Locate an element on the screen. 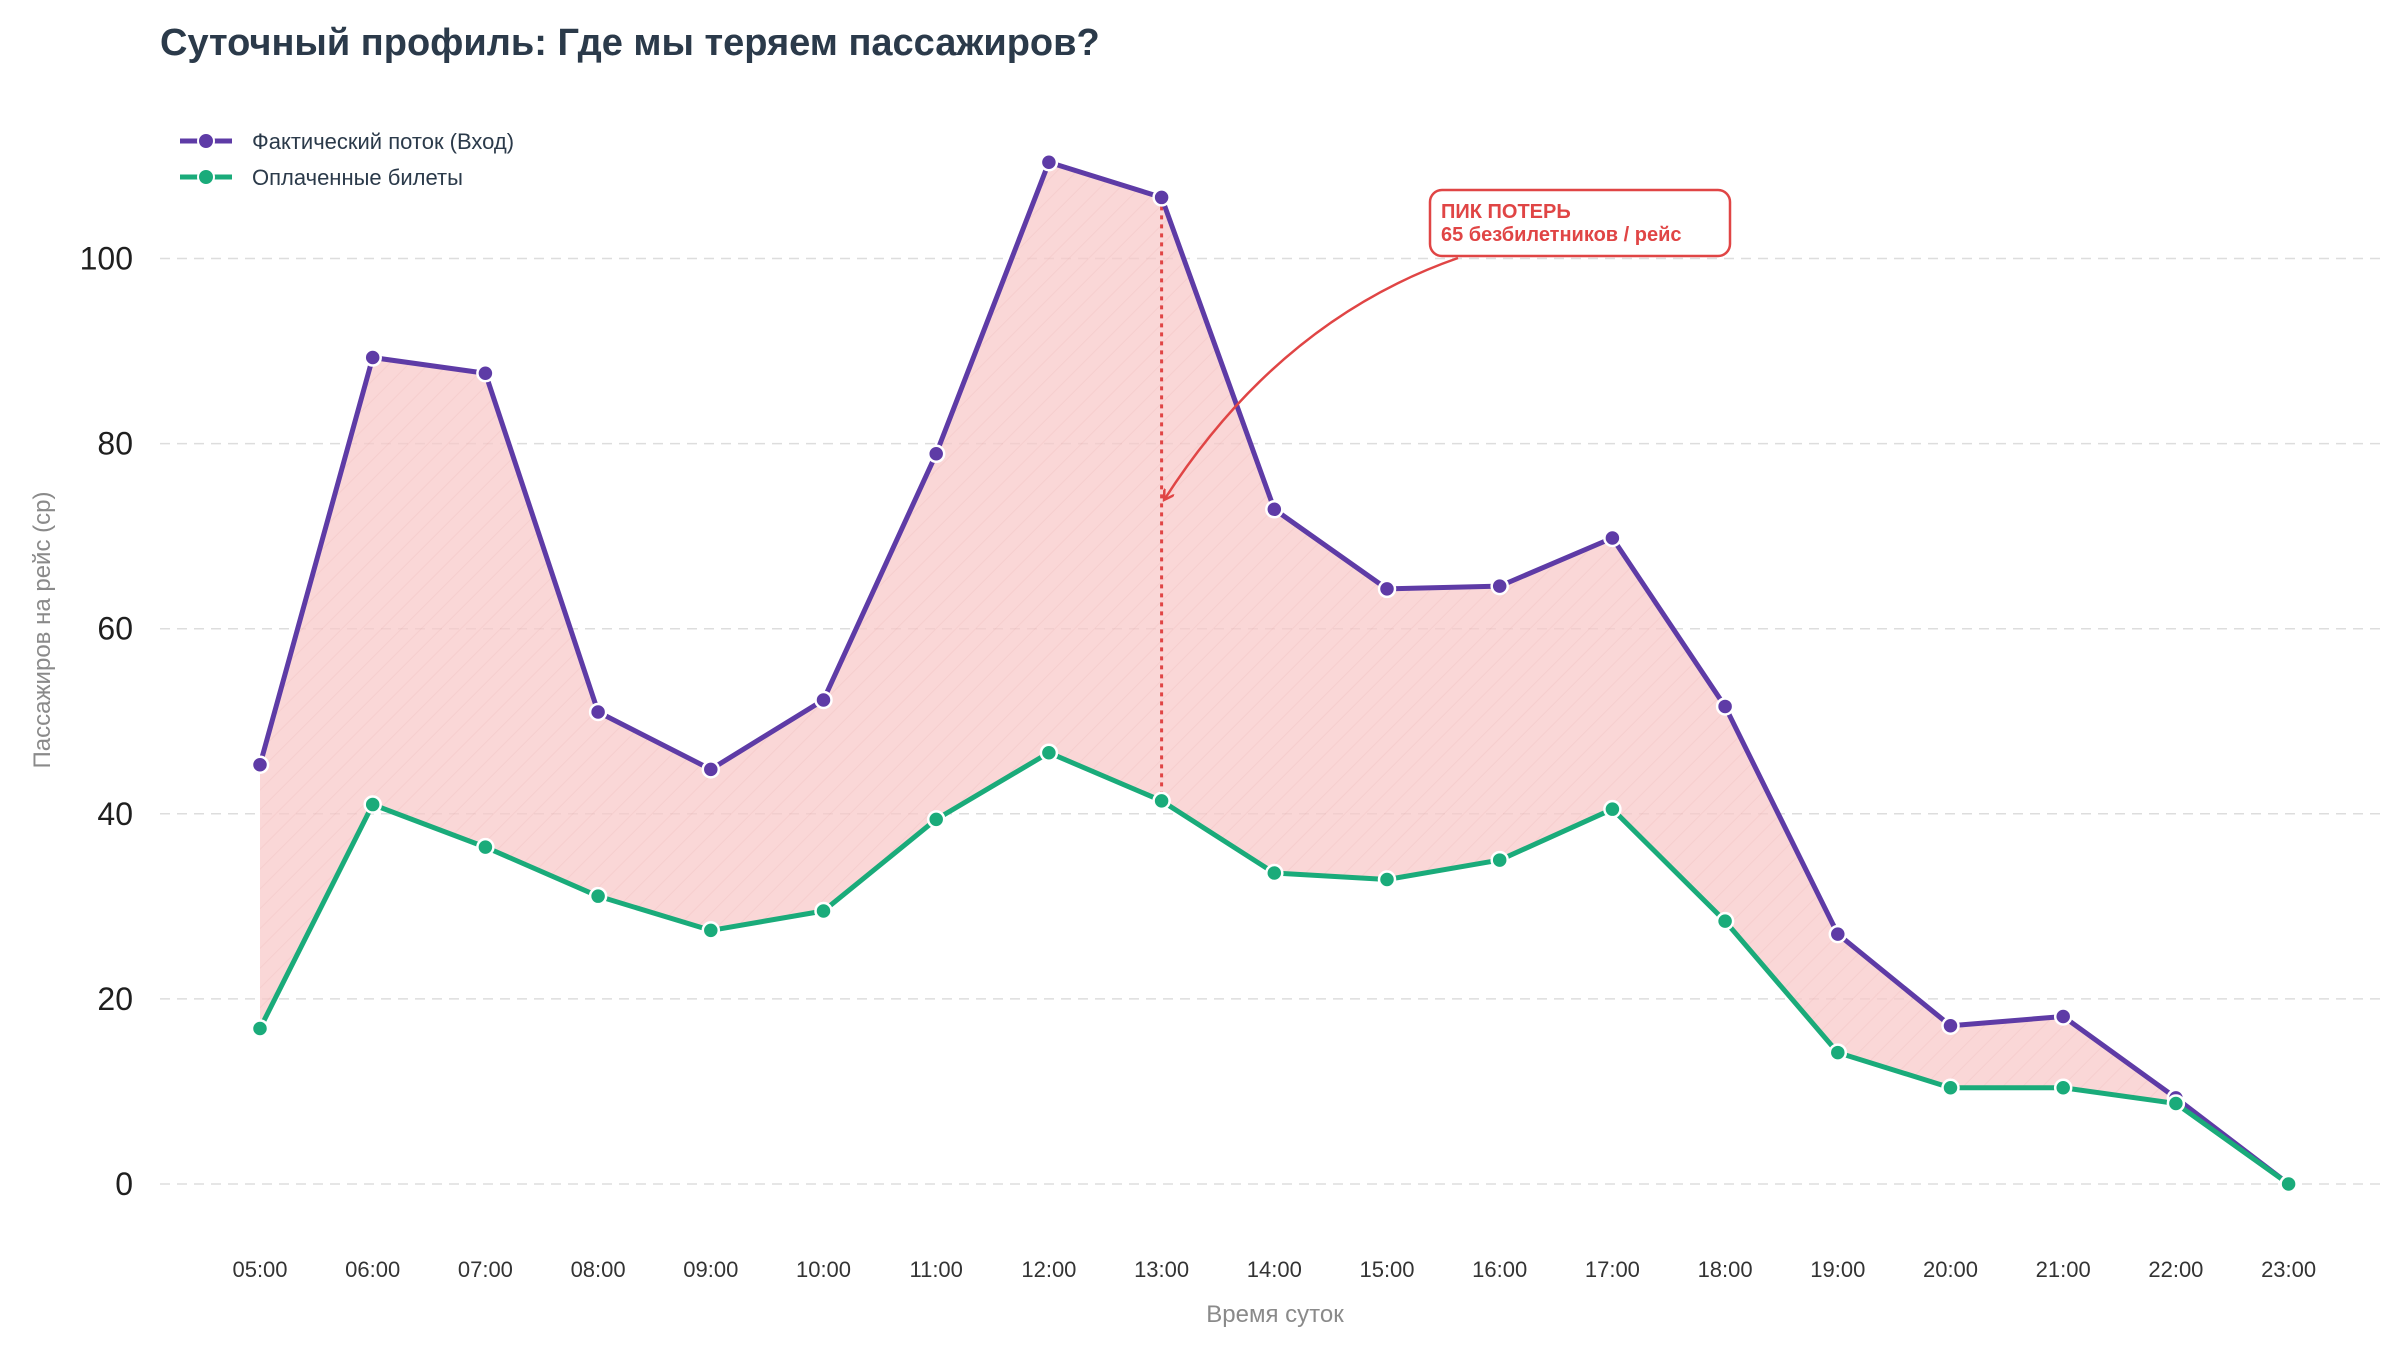 The height and width of the screenshot is (1350, 2400). x-tick-label-1400: 14:00 is located at coordinates (1274, 1269).